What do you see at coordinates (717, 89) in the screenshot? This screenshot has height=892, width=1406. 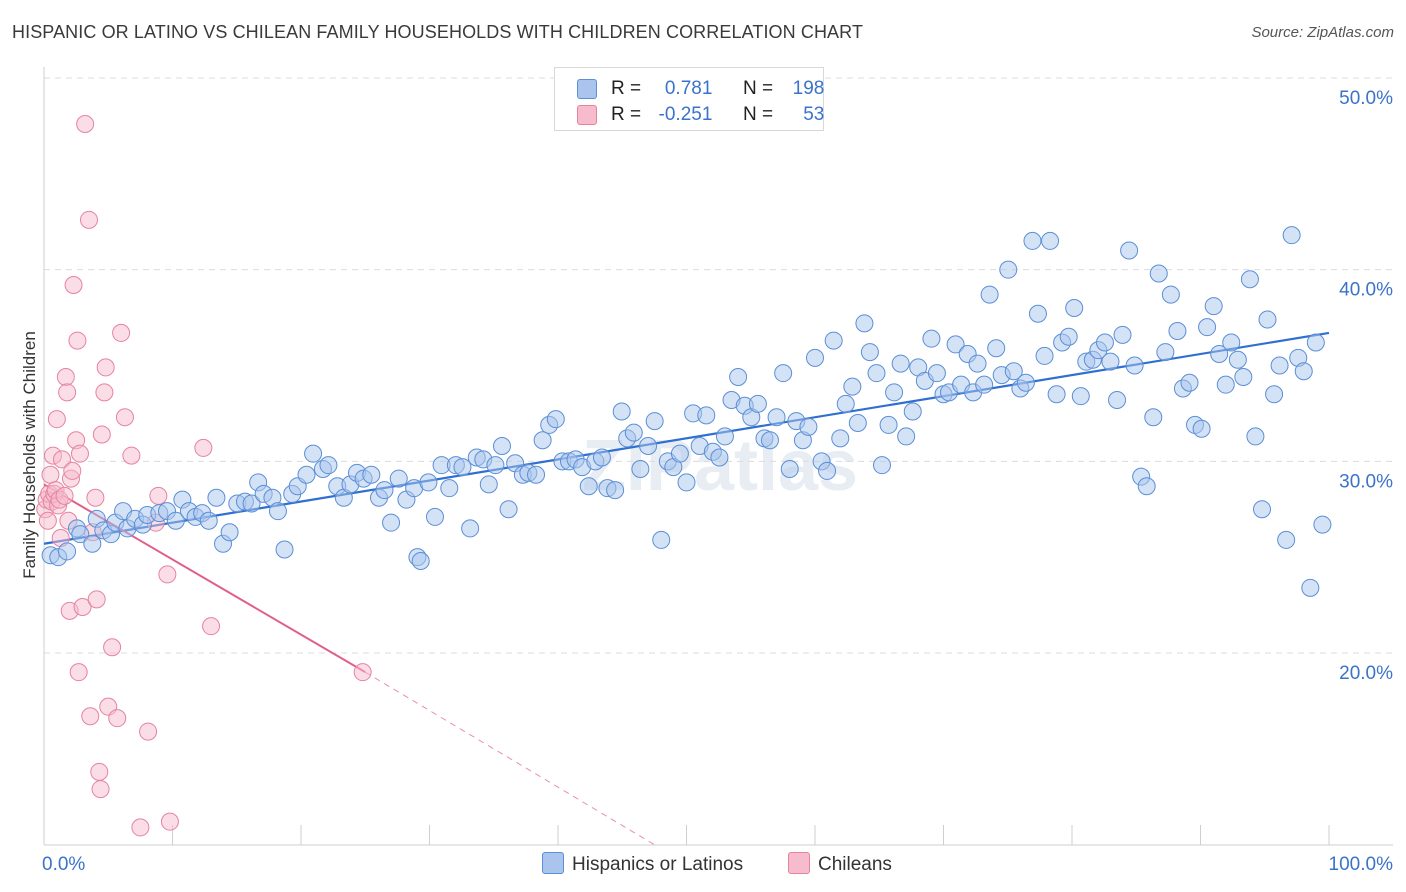 I see `legend-stats-hispanics: R = 0.781 N = 198` at bounding box center [717, 89].